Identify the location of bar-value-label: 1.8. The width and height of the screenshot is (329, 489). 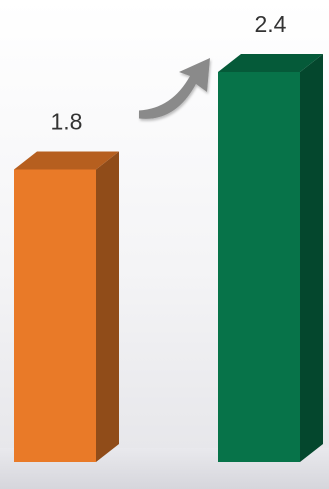
(67, 122).